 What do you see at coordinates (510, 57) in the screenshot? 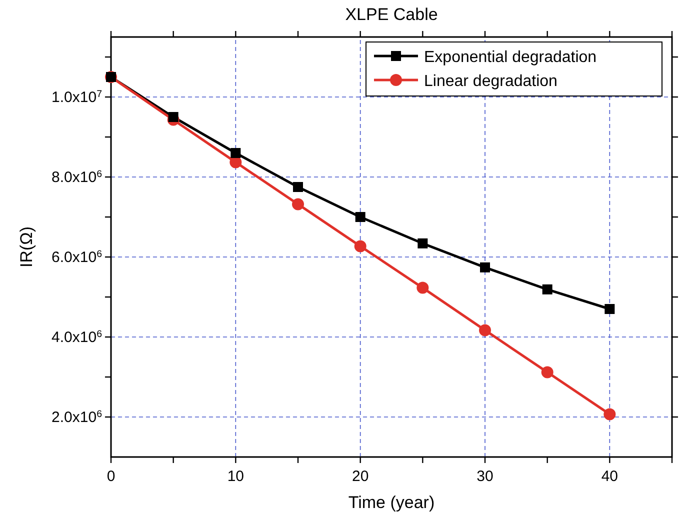
I see `legend-label: Exponential degradation` at bounding box center [510, 57].